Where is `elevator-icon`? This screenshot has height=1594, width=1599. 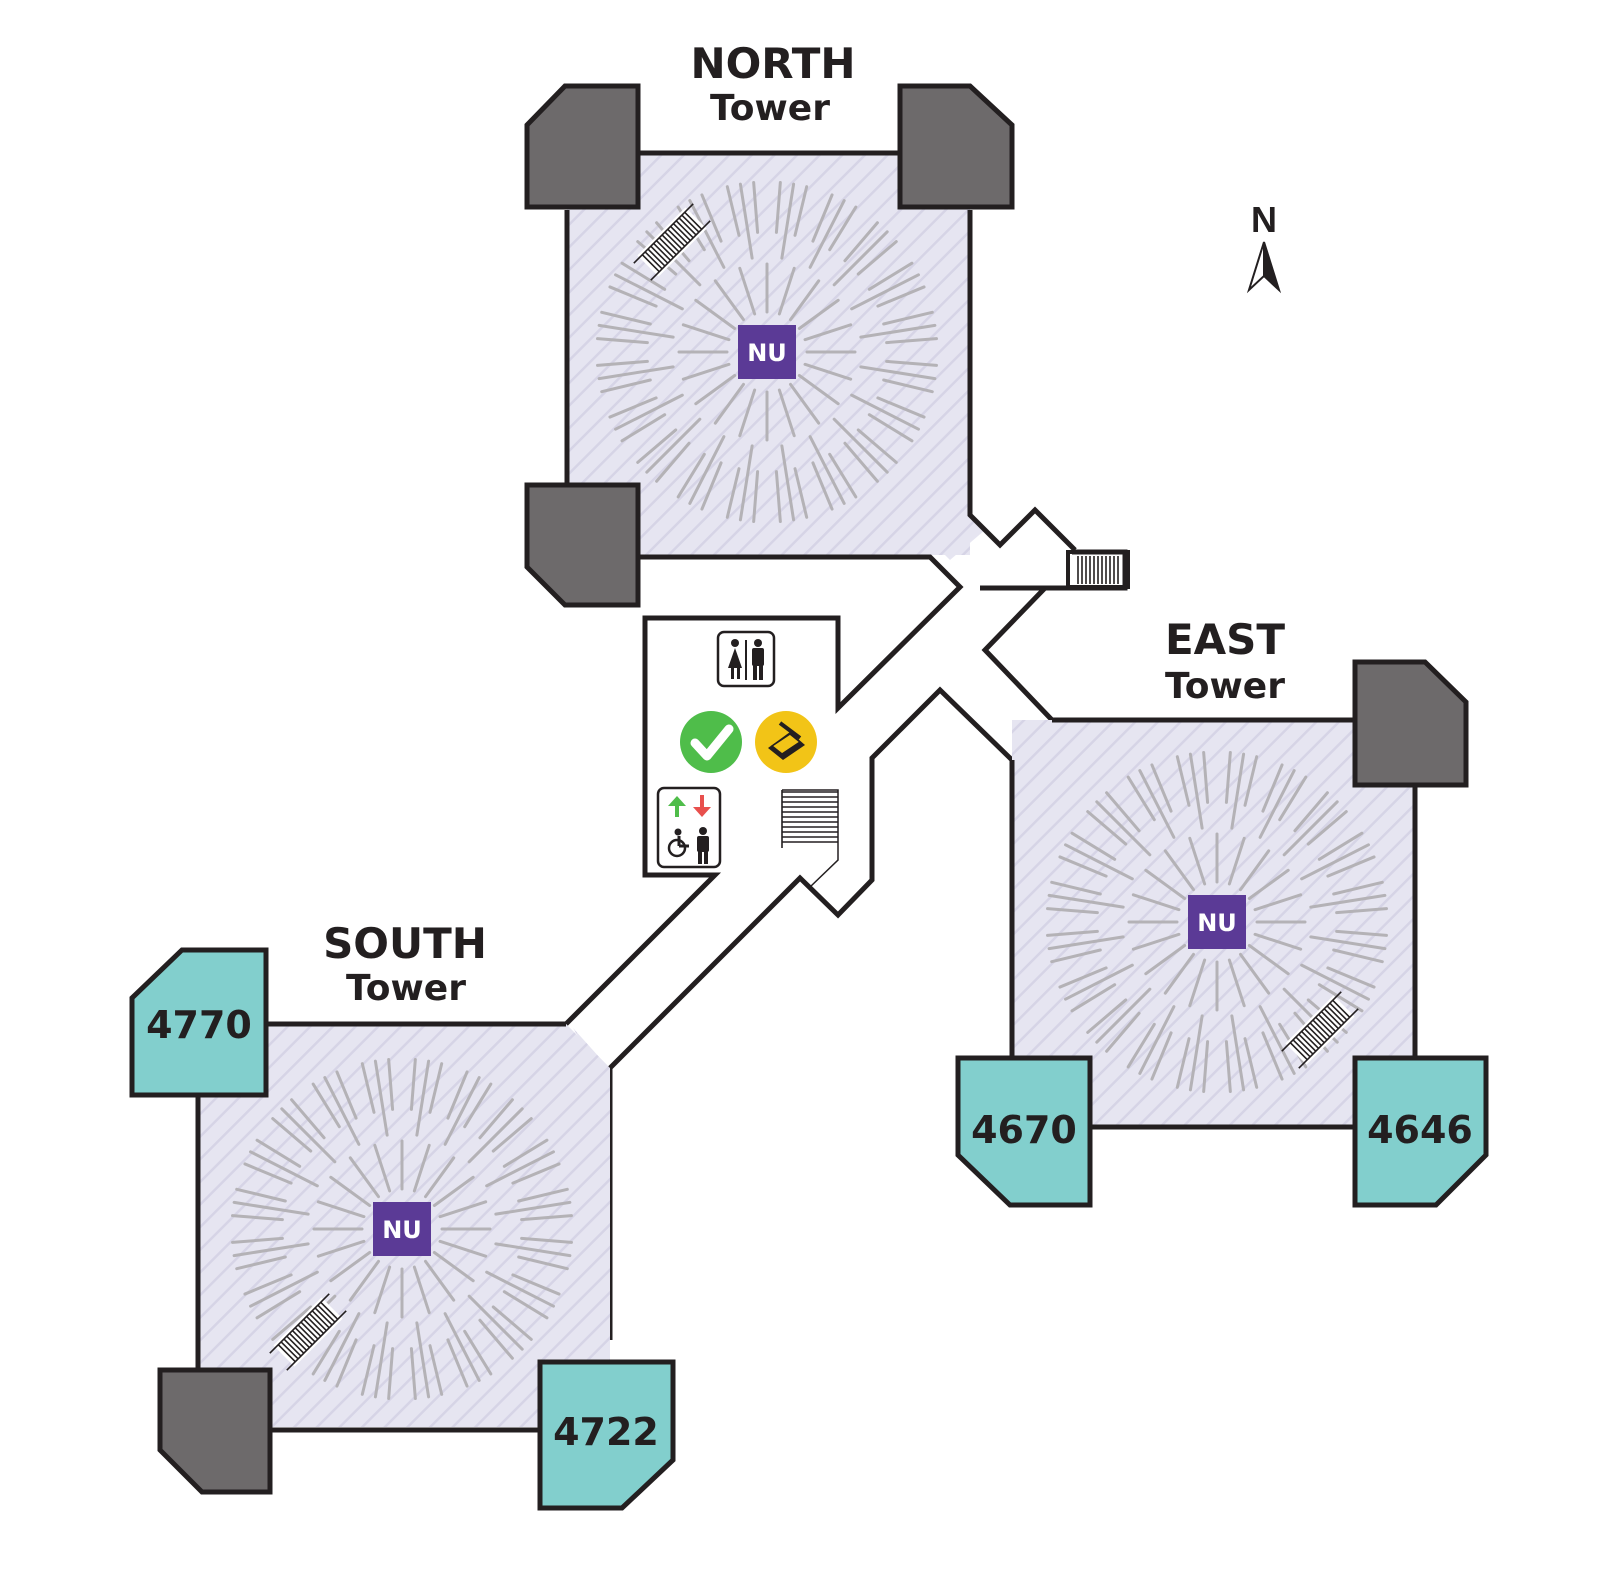
elevator-icon is located at coordinates (689, 827).